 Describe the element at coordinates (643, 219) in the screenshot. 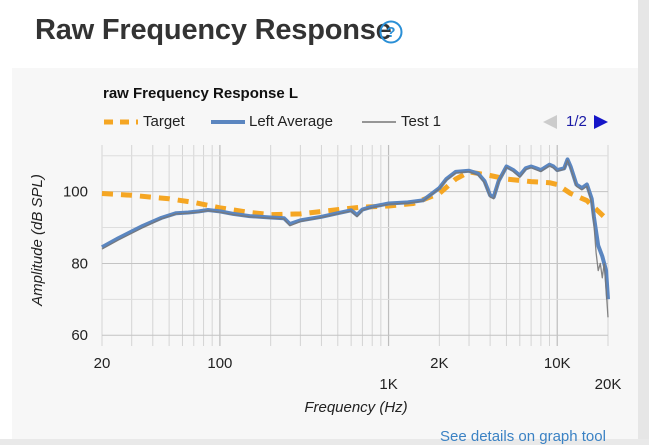

I see `scrollbar-track` at that location.